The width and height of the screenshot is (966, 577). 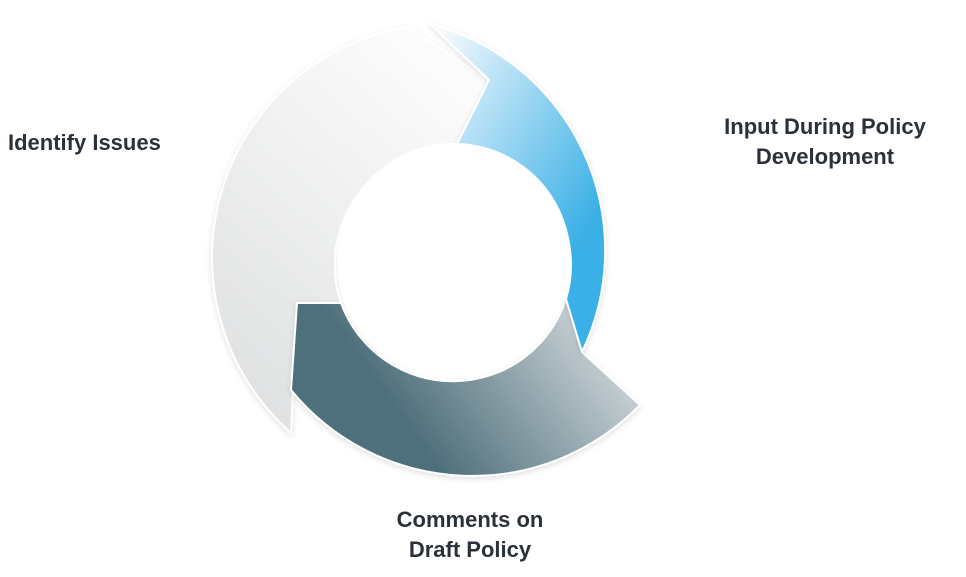 What do you see at coordinates (465, 387) in the screenshot?
I see `comments-draft-policy-arrow` at bounding box center [465, 387].